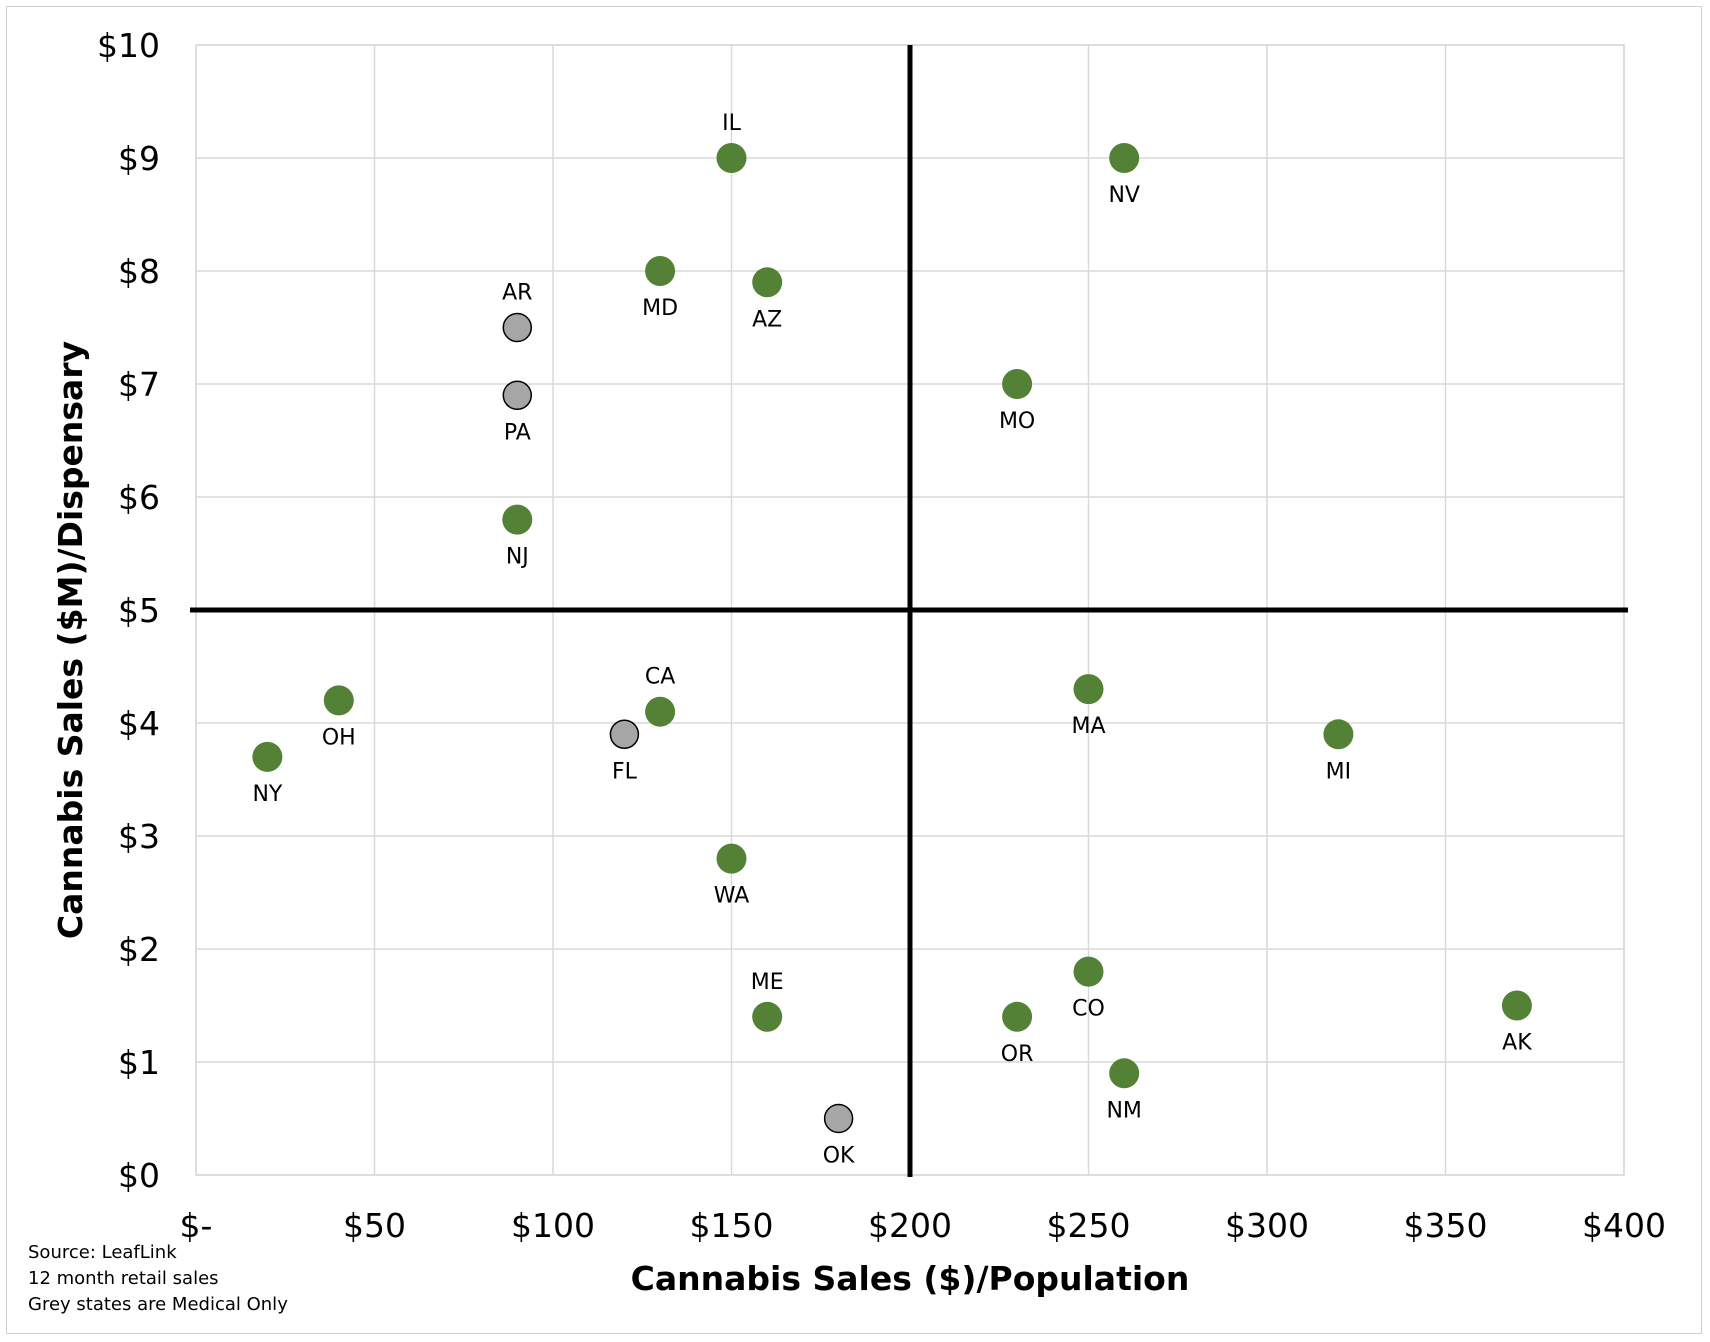  What do you see at coordinates (1017, 401) in the screenshot?
I see `data-point-mo: MO` at bounding box center [1017, 401].